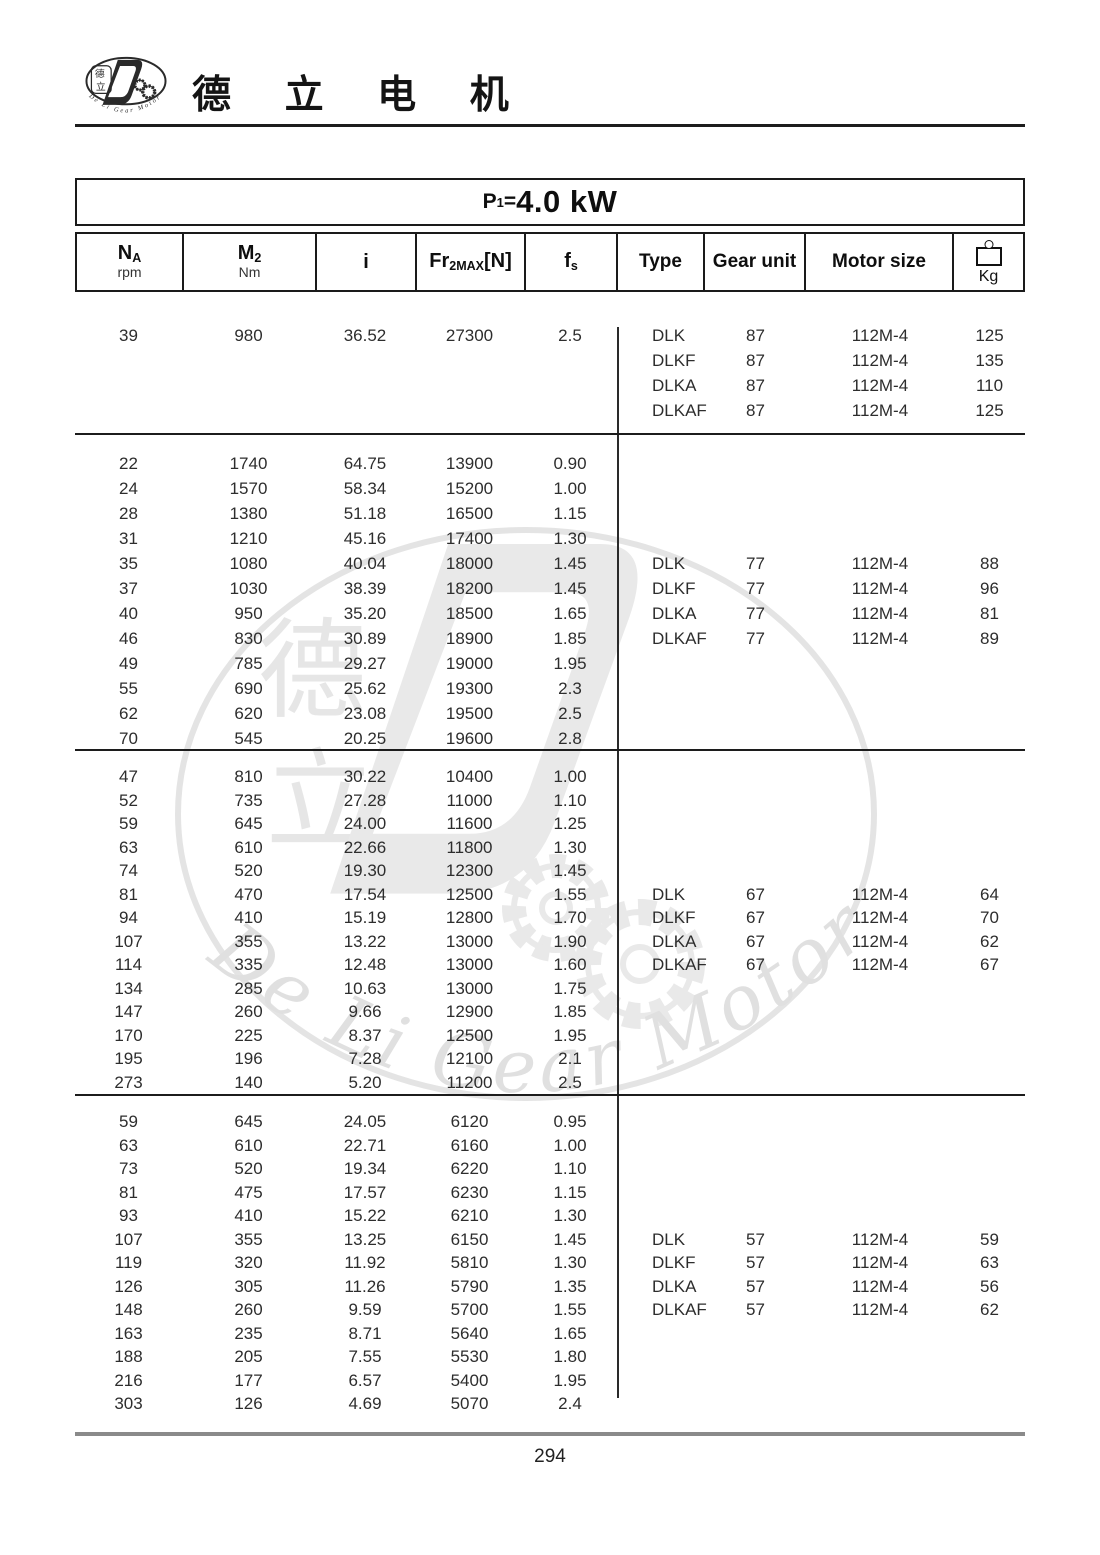  What do you see at coordinates (345, 1216) in the screenshot?
I see `table-row: 93 410 15.22 6210 1.30` at bounding box center [345, 1216].